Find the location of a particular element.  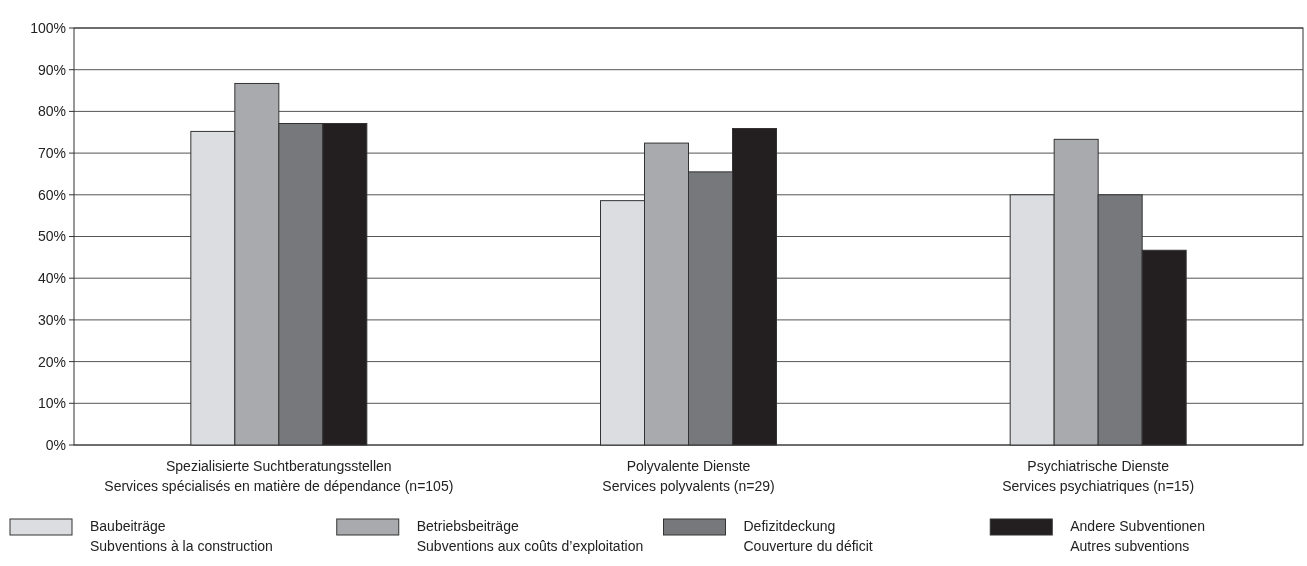

y-tick-label: 100% is located at coordinates (48, 27).